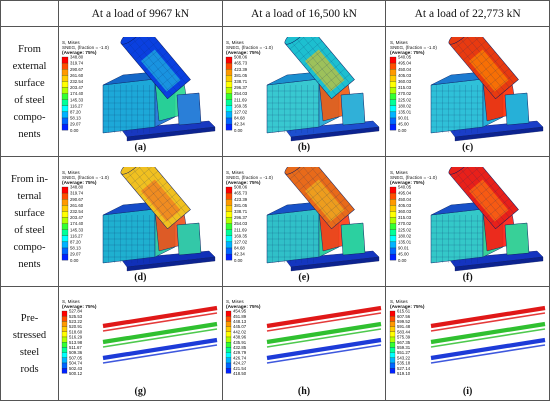  Describe the element at coordinates (240, 229) in the screenshot. I see `legend-value: 211.69` at that location.